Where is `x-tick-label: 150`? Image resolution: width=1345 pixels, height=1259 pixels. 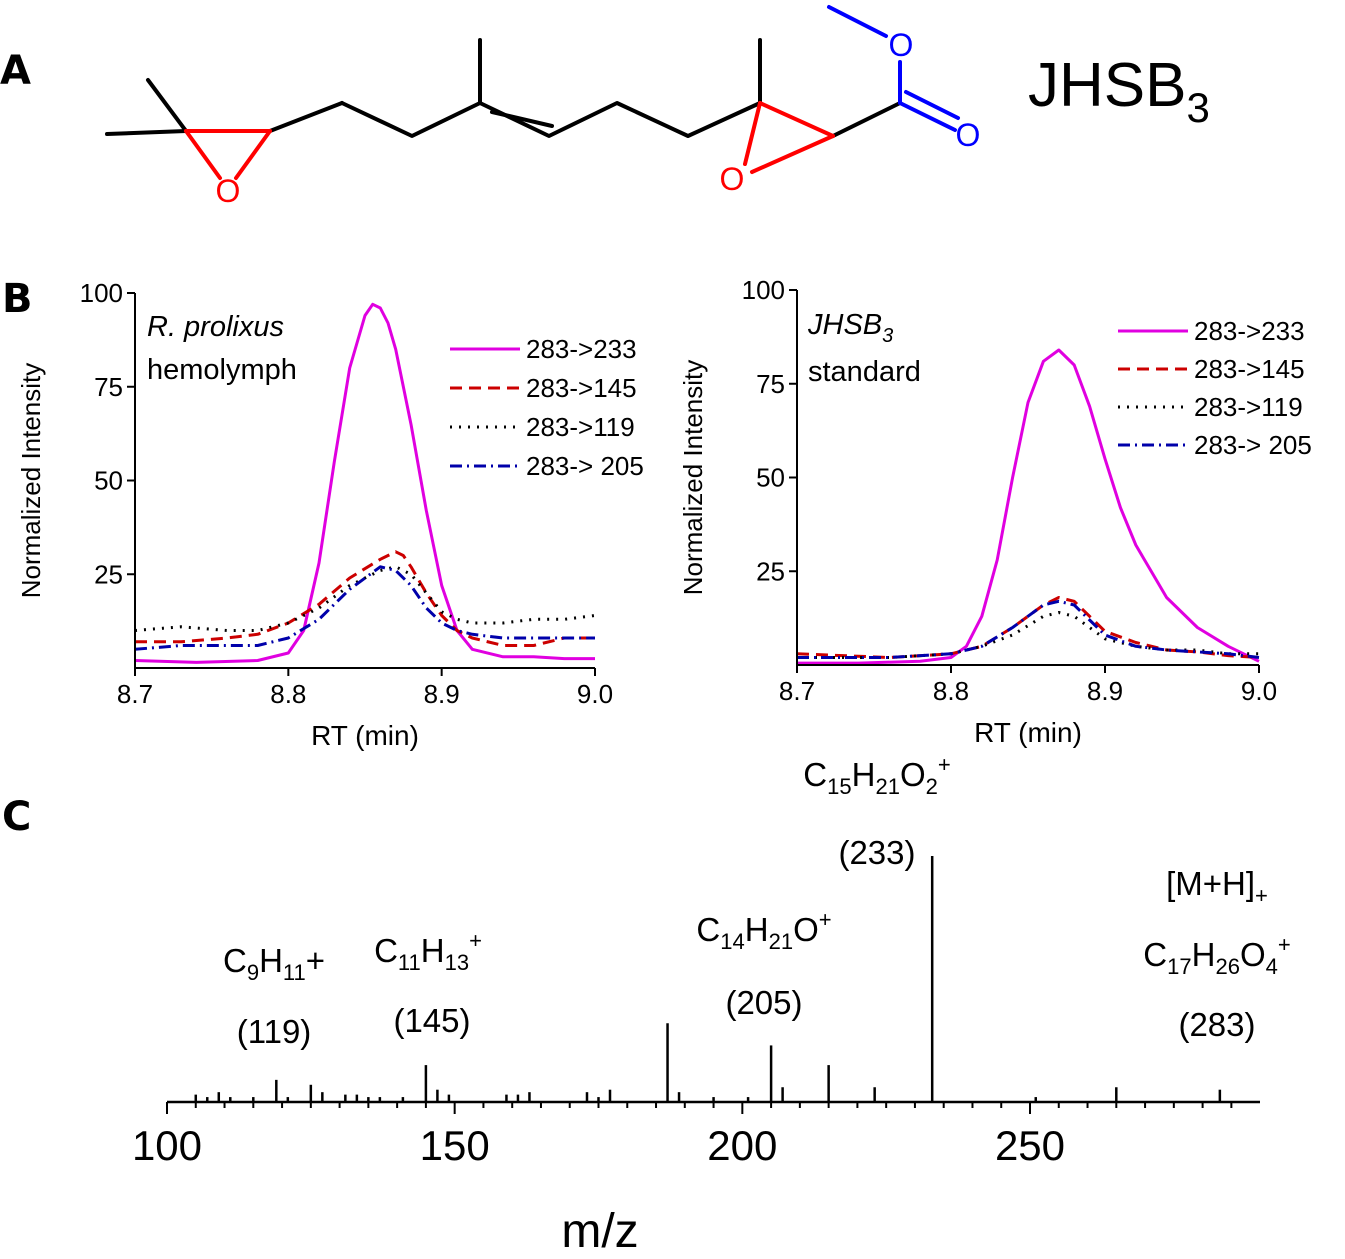
x-tick-label: 150 is located at coordinates (455, 1145).